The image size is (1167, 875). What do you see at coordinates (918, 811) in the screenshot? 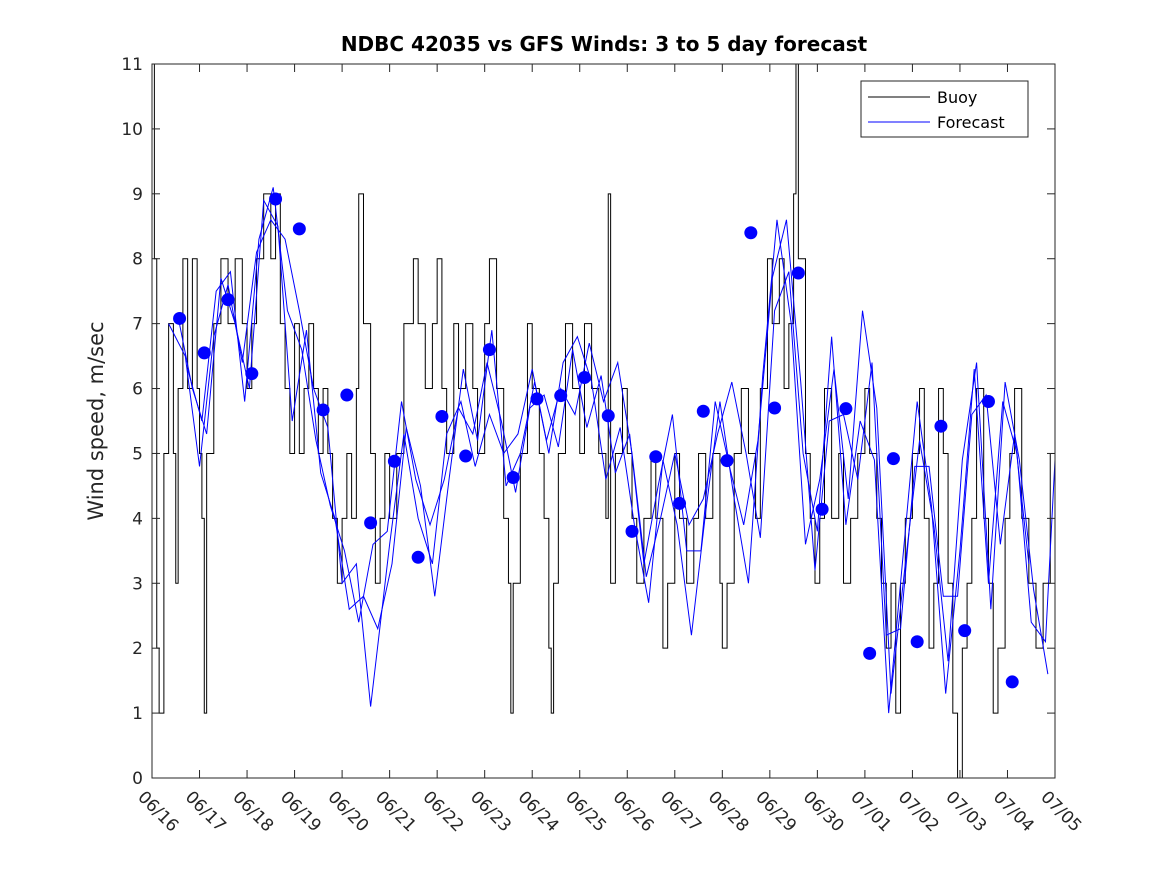
I see `x-tick-label: 07/02` at bounding box center [918, 811].